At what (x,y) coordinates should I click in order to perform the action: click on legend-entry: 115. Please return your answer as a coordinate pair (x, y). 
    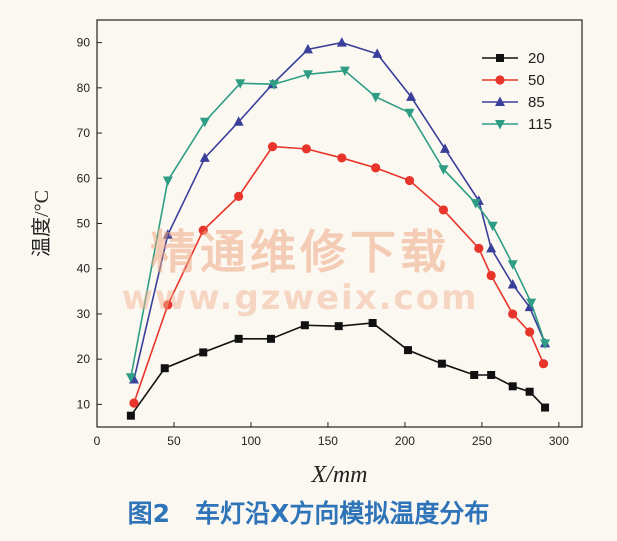
    Looking at the image, I should click on (517, 124).